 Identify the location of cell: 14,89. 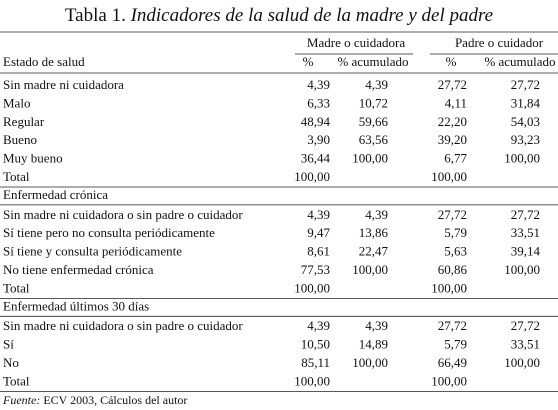
(373, 344).